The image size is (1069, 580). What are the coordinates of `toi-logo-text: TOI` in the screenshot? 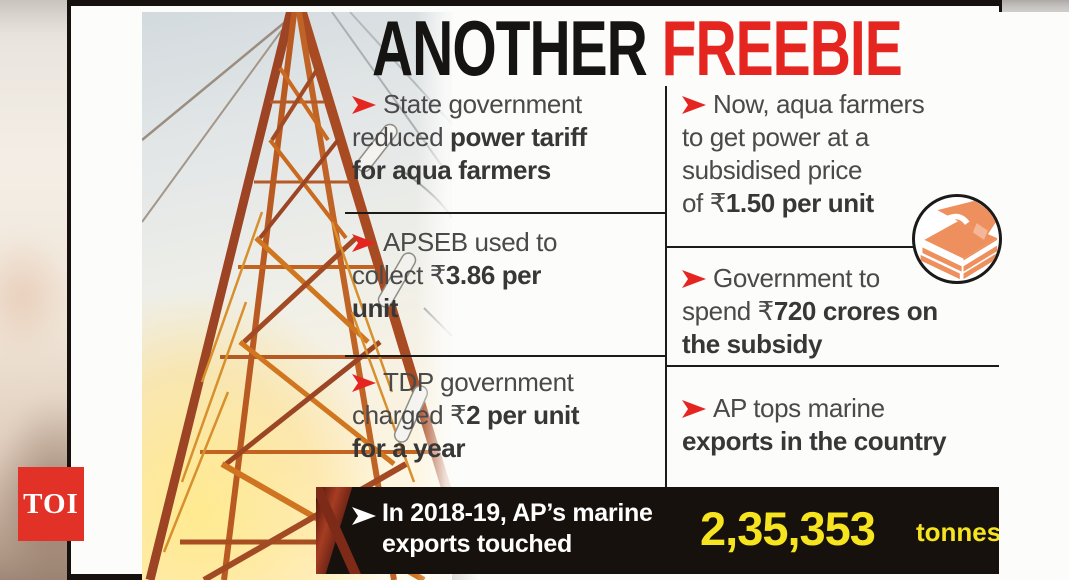 It's located at (51, 503).